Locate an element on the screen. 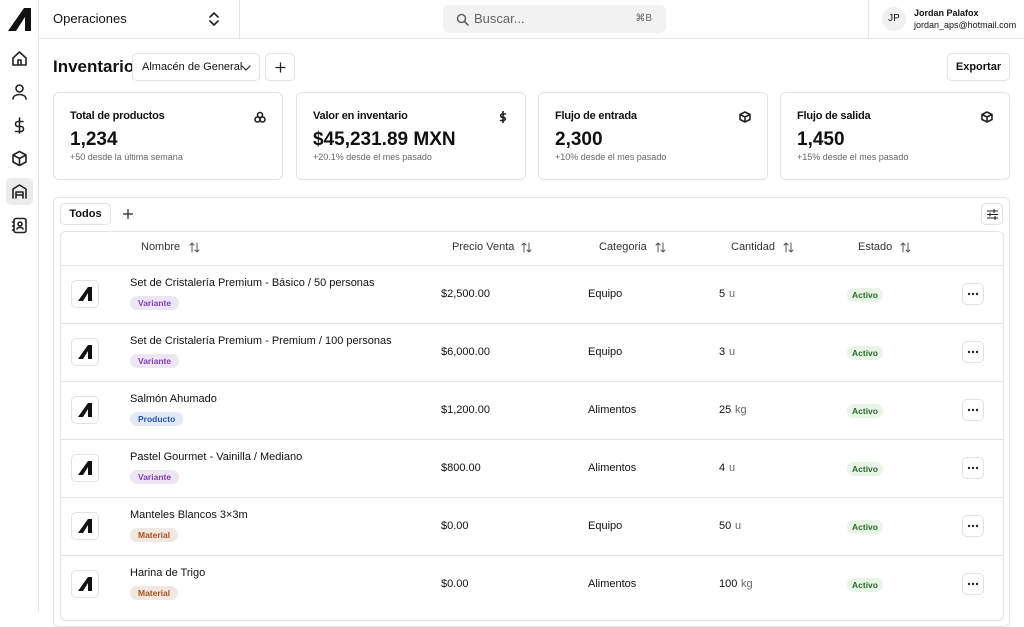 This screenshot has width=1024, height=627. product-name: Manteles Blancos 3×3m is located at coordinates (189, 515).